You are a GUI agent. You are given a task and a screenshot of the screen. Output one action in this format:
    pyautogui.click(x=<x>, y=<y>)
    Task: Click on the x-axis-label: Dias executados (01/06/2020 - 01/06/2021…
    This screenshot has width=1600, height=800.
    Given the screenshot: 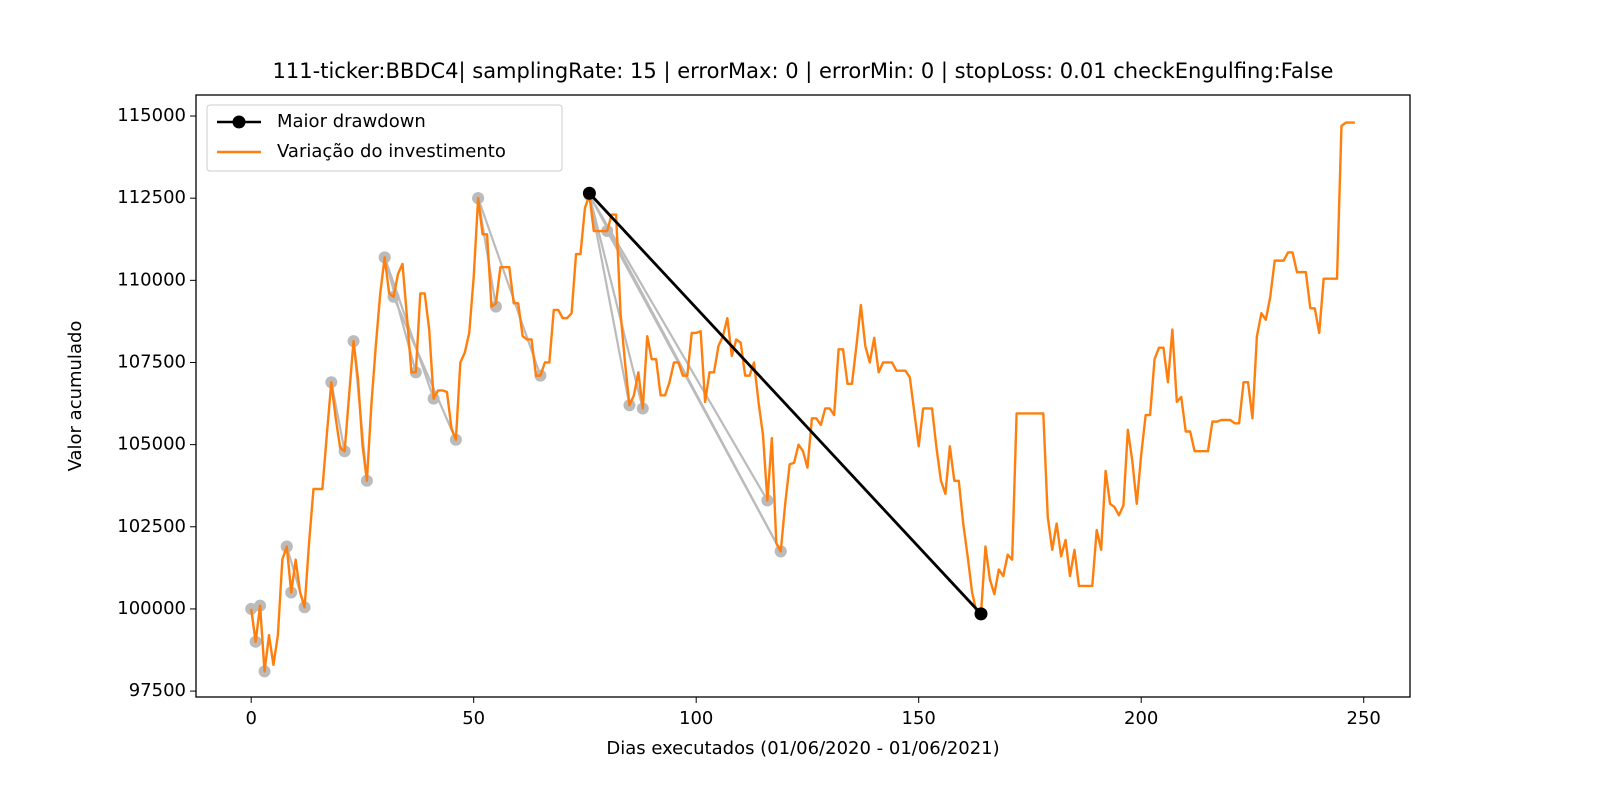 What is the action you would take?
    pyautogui.click(x=802, y=748)
    